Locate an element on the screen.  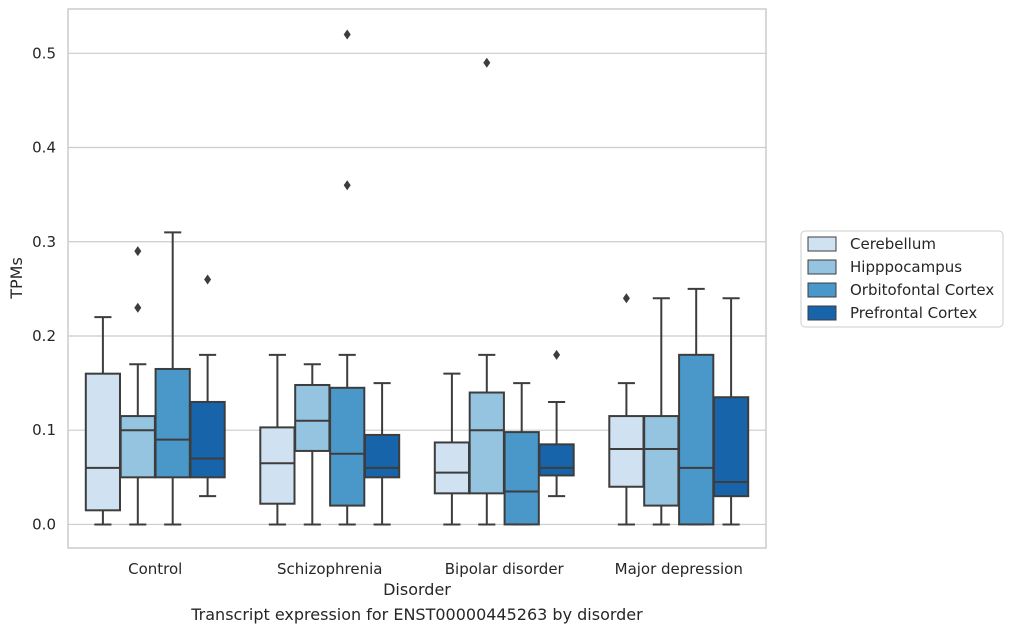
x-tick-label: Control is located at coordinates (155, 569).